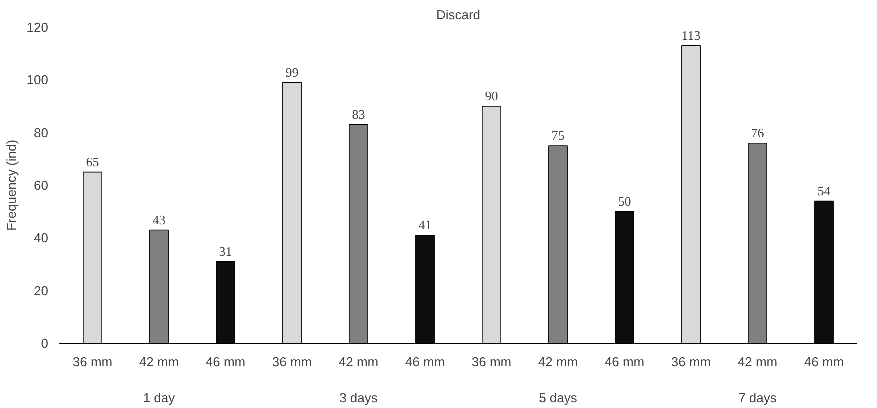 The height and width of the screenshot is (408, 877). I want to click on y-tick-label: 80, so click(41, 132).